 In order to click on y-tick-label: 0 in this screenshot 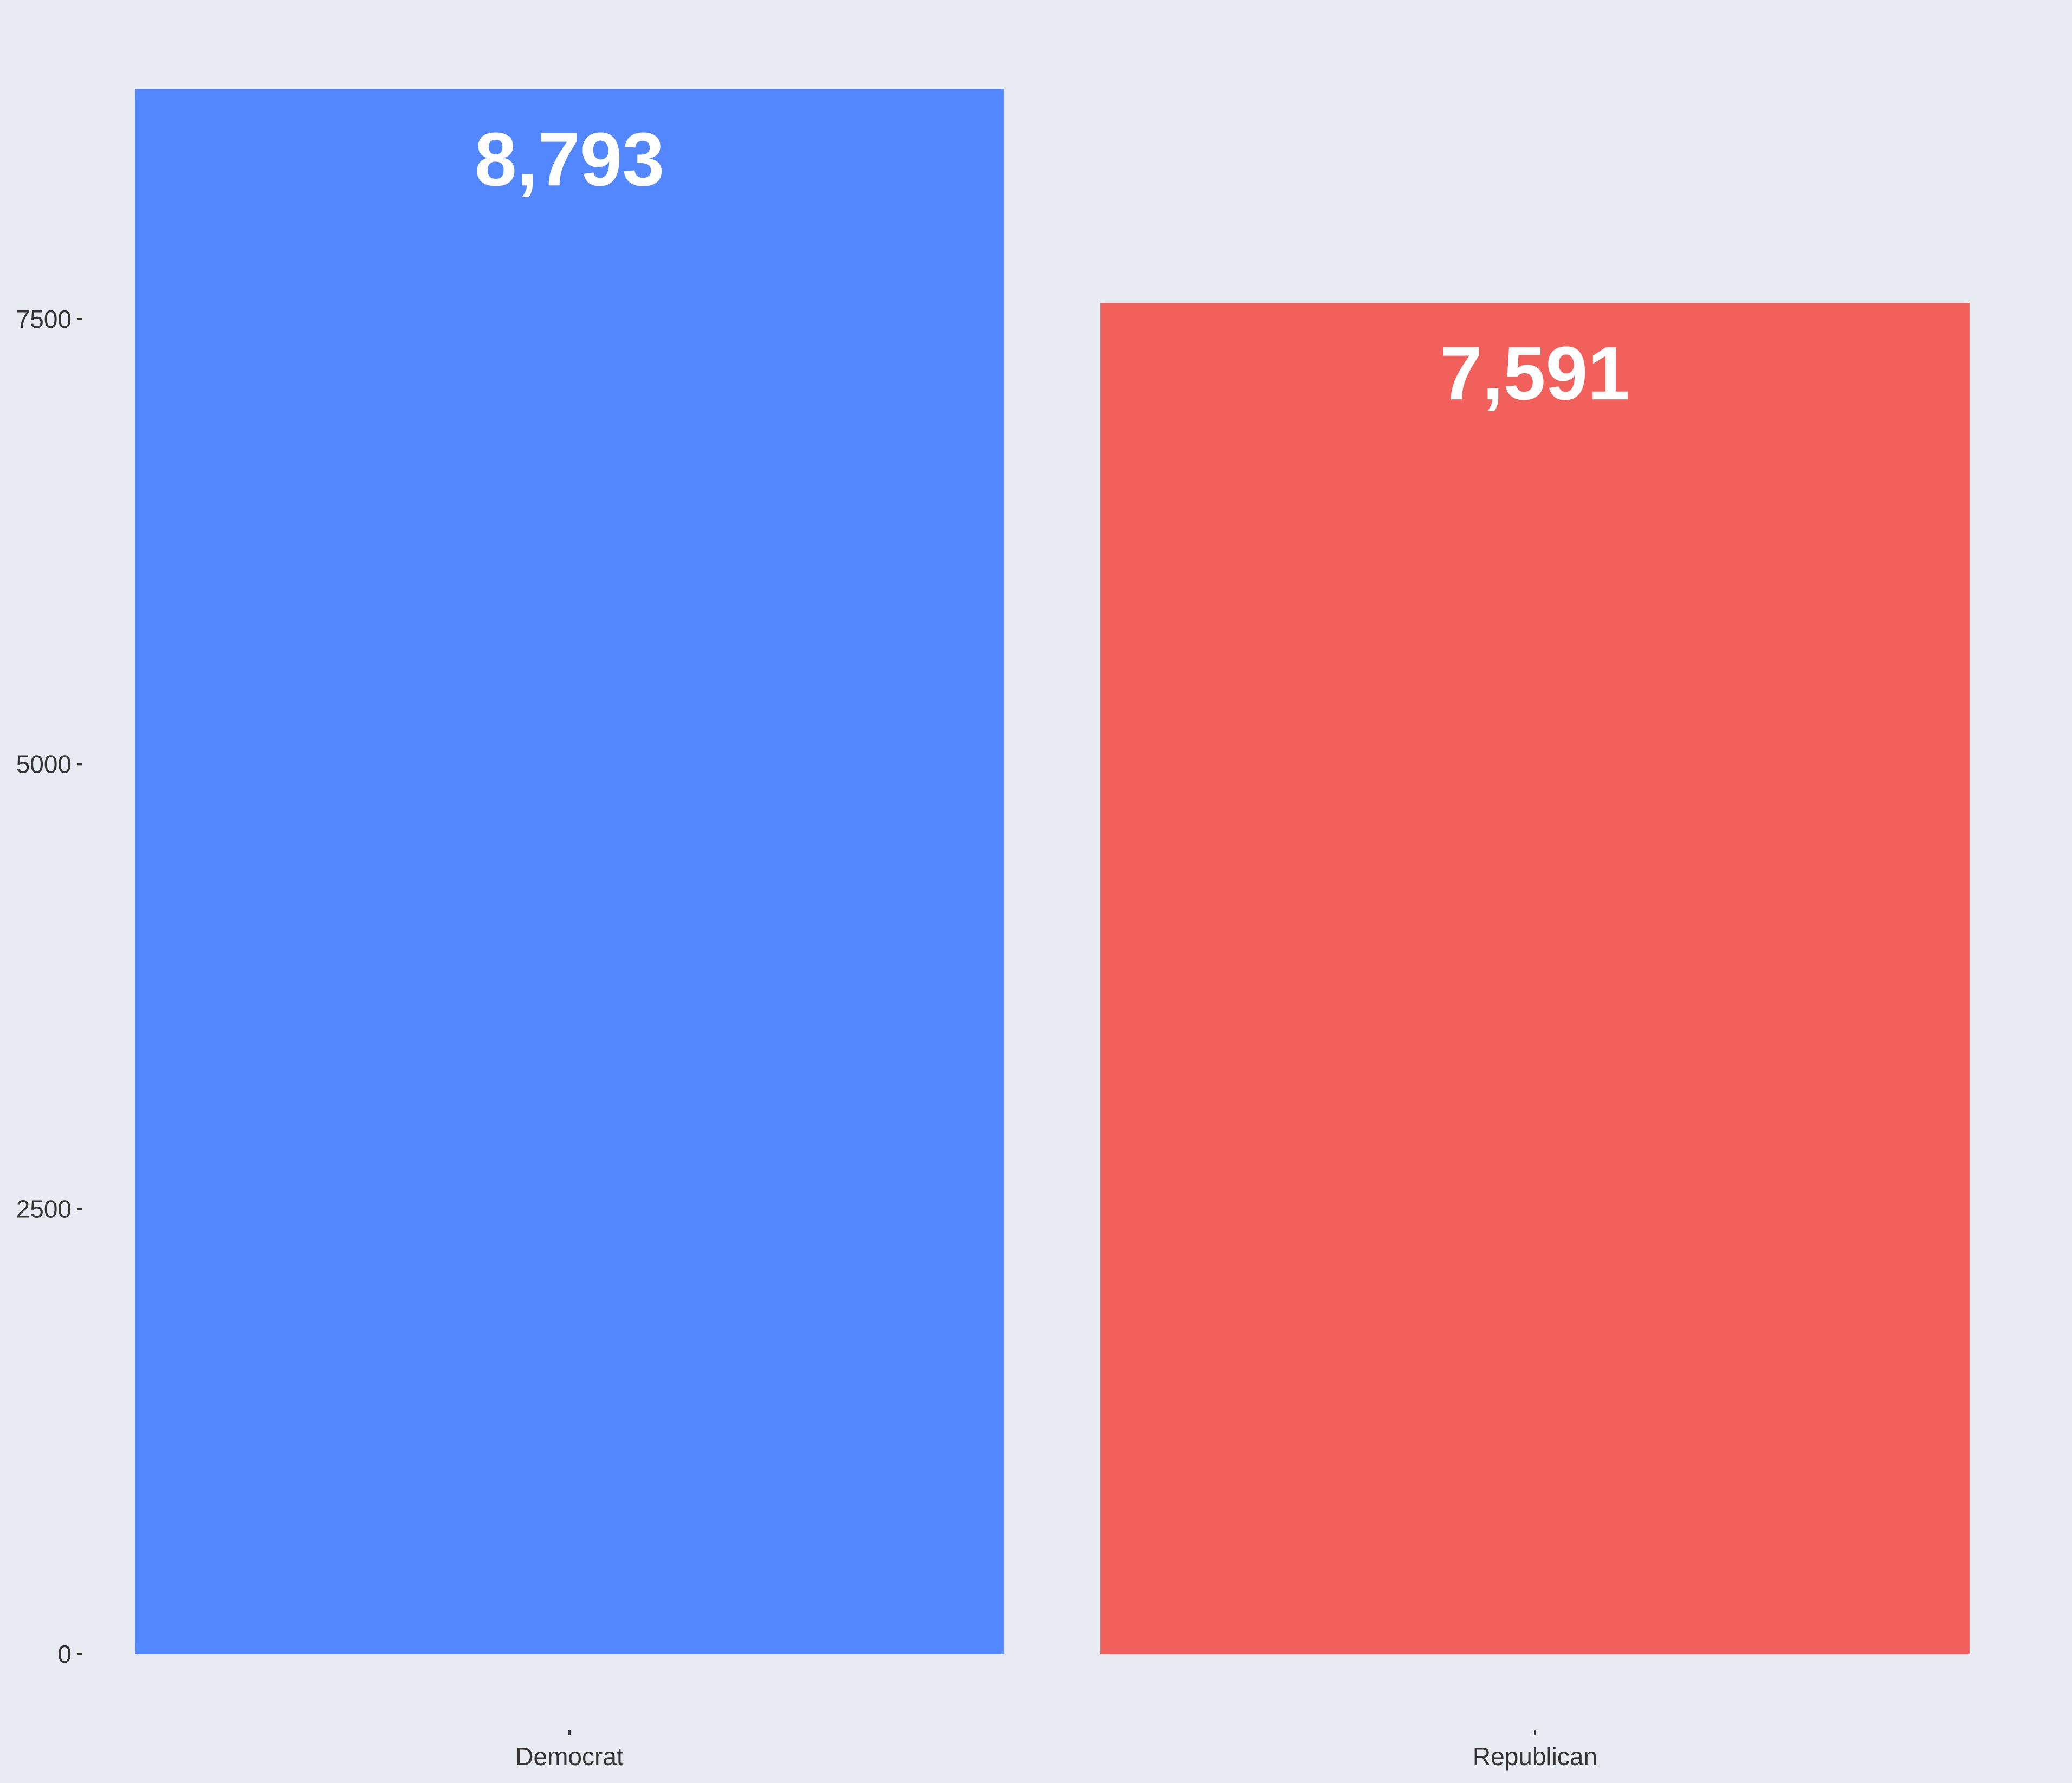, I will do `click(64, 1654)`.